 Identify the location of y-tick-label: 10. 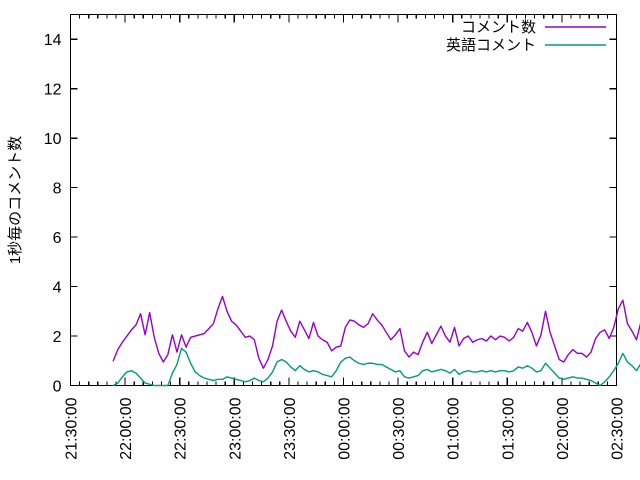
(53, 139).